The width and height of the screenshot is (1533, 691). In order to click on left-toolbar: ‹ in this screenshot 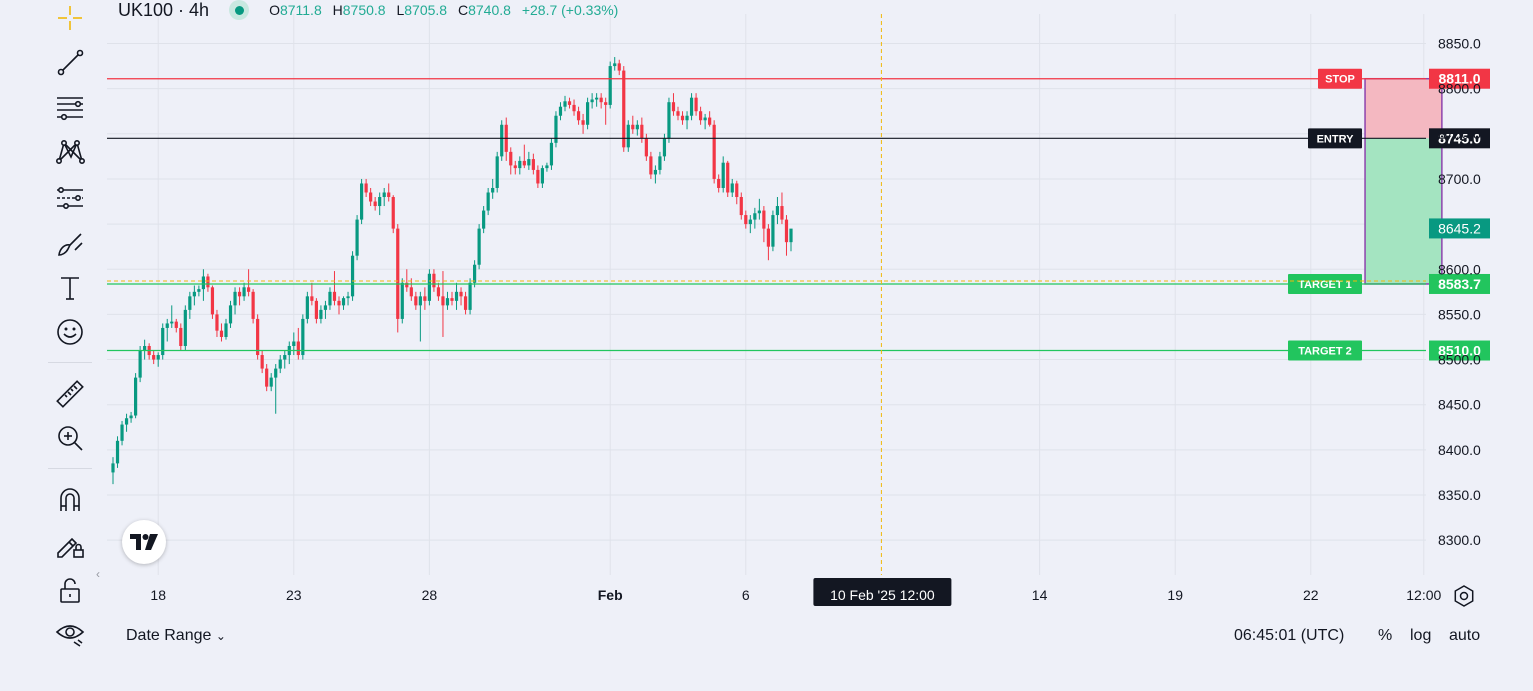, I will do `click(52, 345)`.